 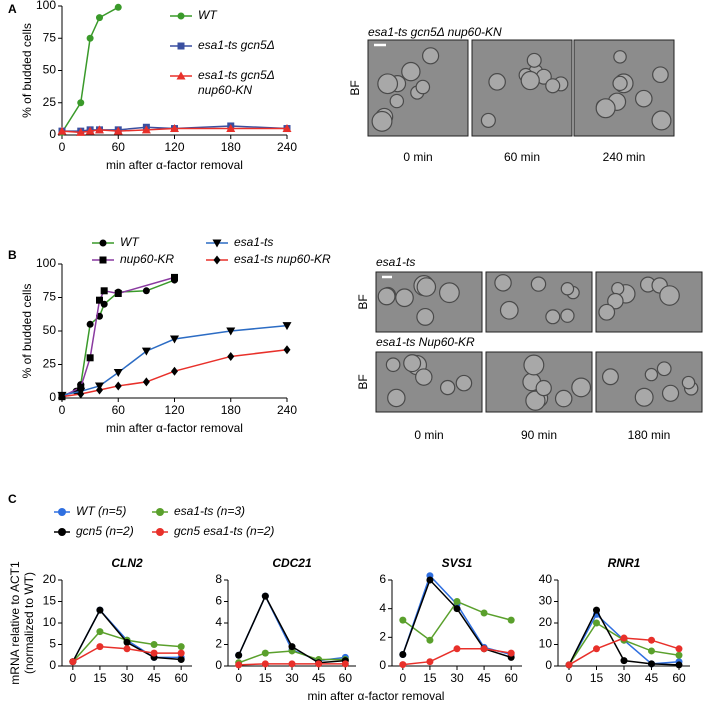 I want to click on y-tick-label: 50, so click(x=50, y=330).